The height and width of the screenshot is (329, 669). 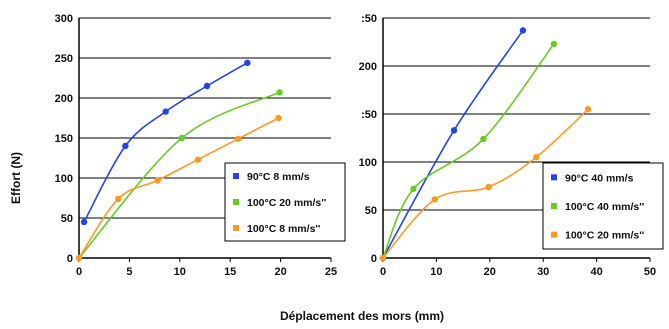 I want to click on x-axis-label: Déplacement des mors (mm), so click(x=362, y=316).